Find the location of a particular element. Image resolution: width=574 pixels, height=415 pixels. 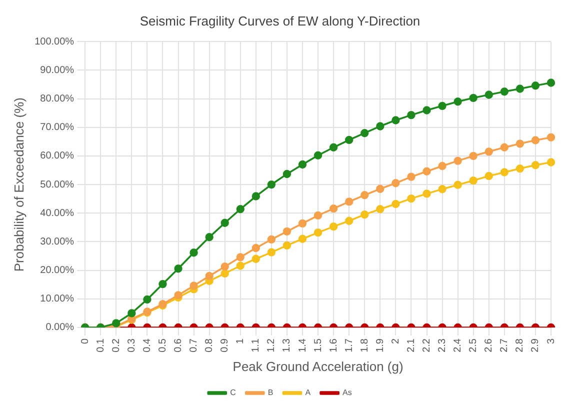

chart-title: Seismic Fragility Curves of EW along Y-Direction is located at coordinates (280, 20).